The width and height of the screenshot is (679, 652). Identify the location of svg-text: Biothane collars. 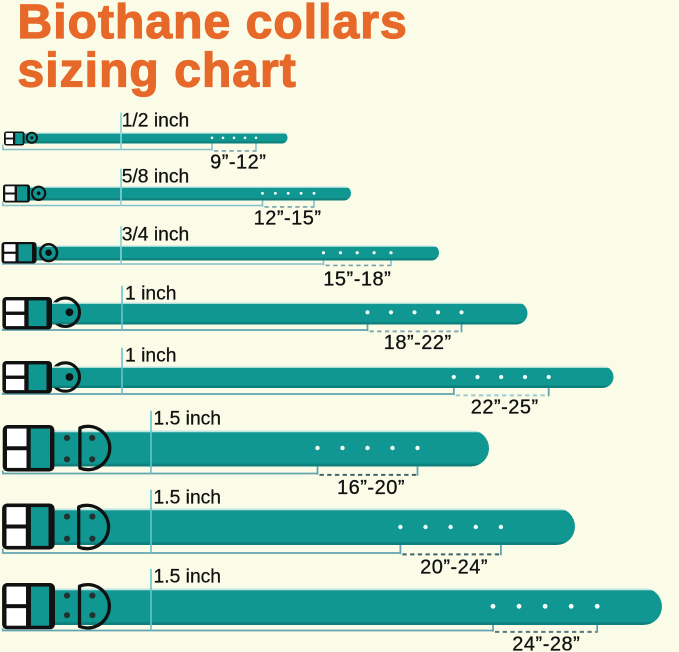
(213, 24).